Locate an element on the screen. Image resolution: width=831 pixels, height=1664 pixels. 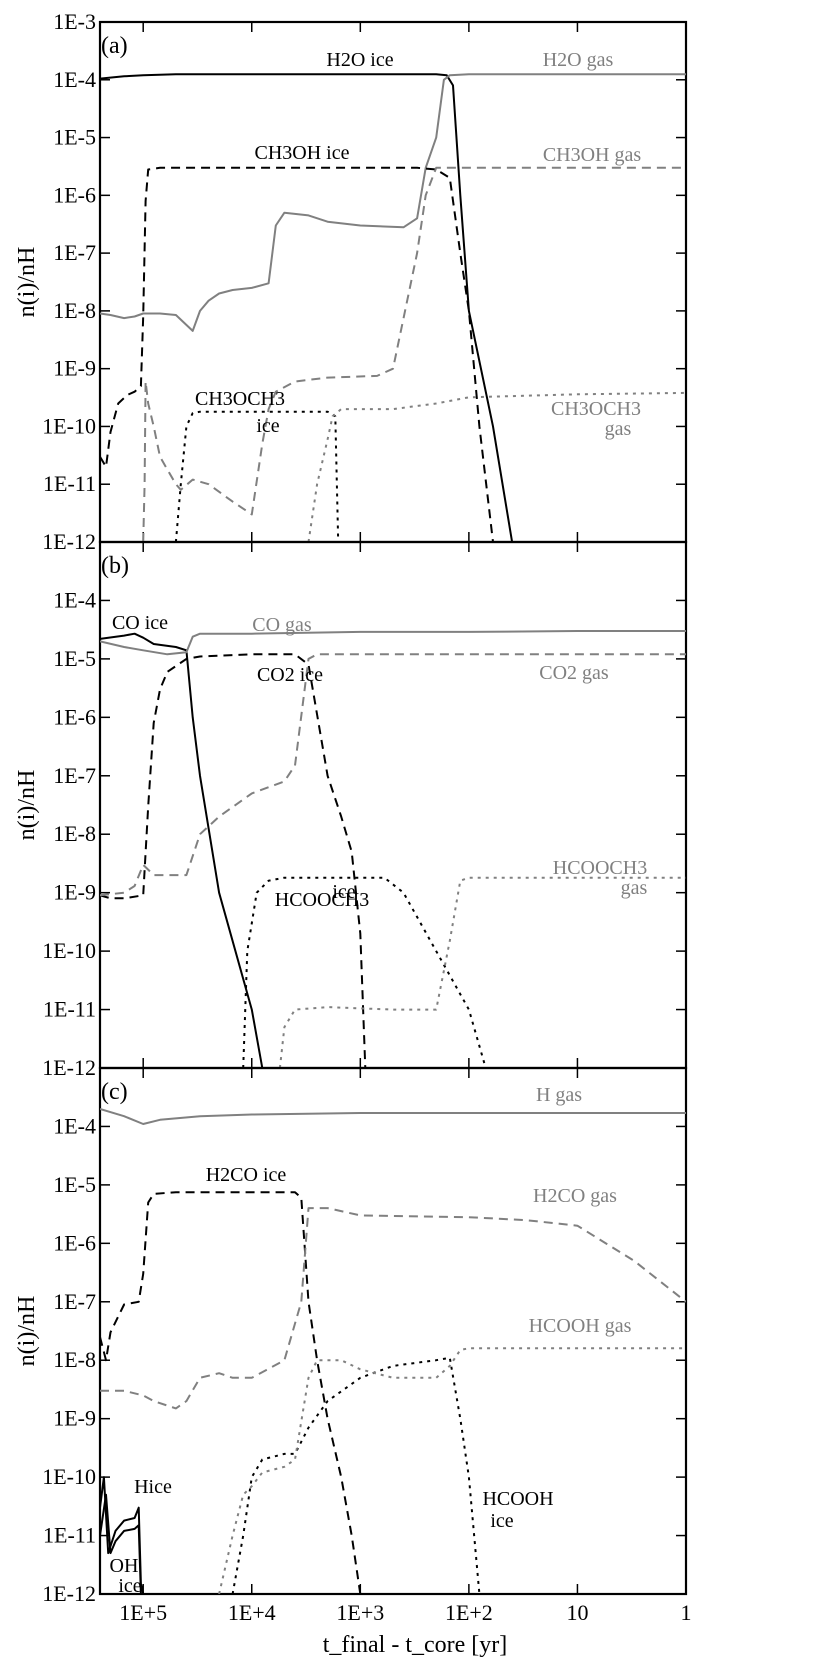
series-label: H2O gas is located at coordinates (578, 60).